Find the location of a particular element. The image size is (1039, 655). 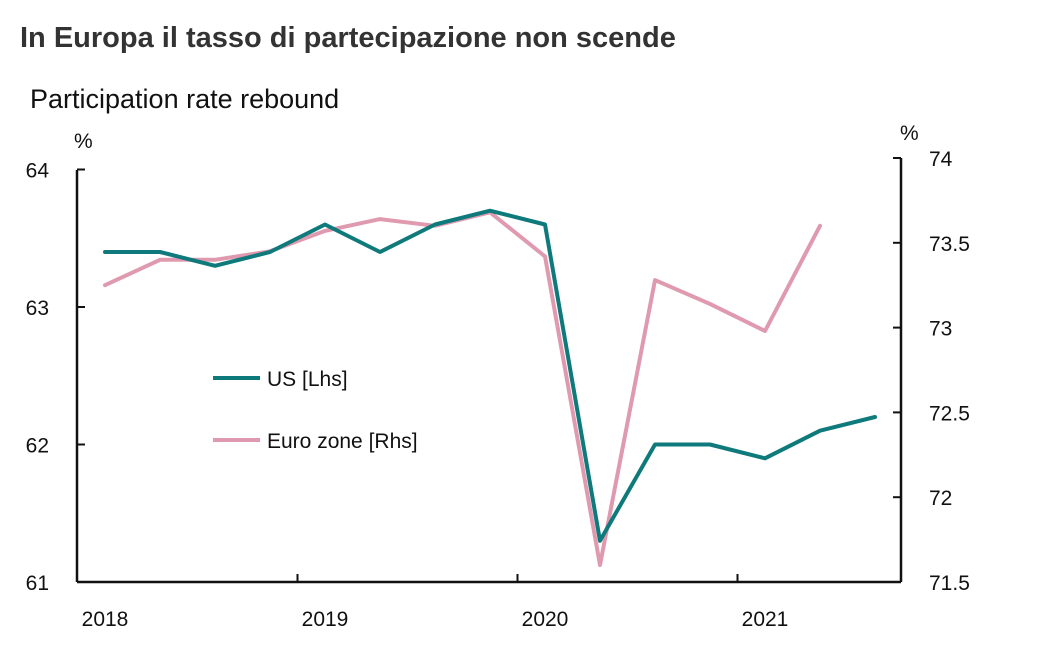

right-axis-tick-label: 73.5 is located at coordinates (949, 244).